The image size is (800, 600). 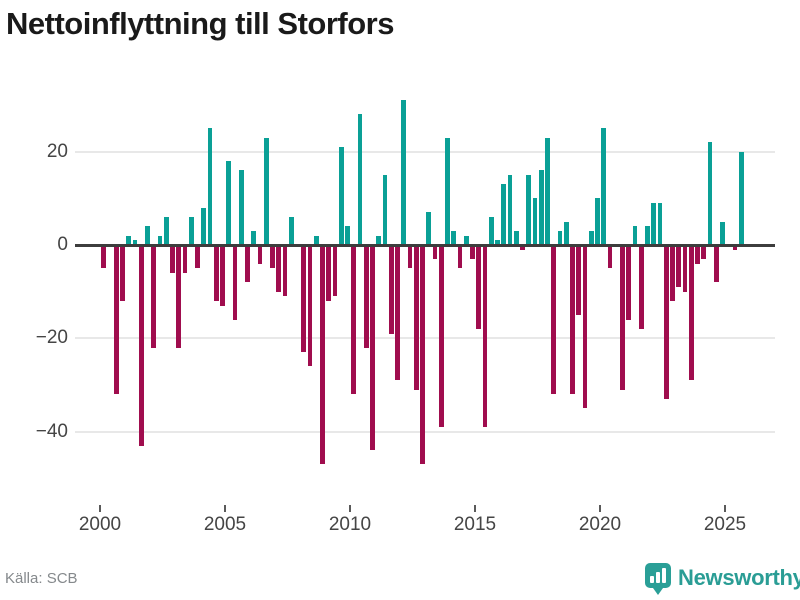 What do you see at coordinates (51, 431) in the screenshot?
I see `y-axis-tick-label: −40` at bounding box center [51, 431].